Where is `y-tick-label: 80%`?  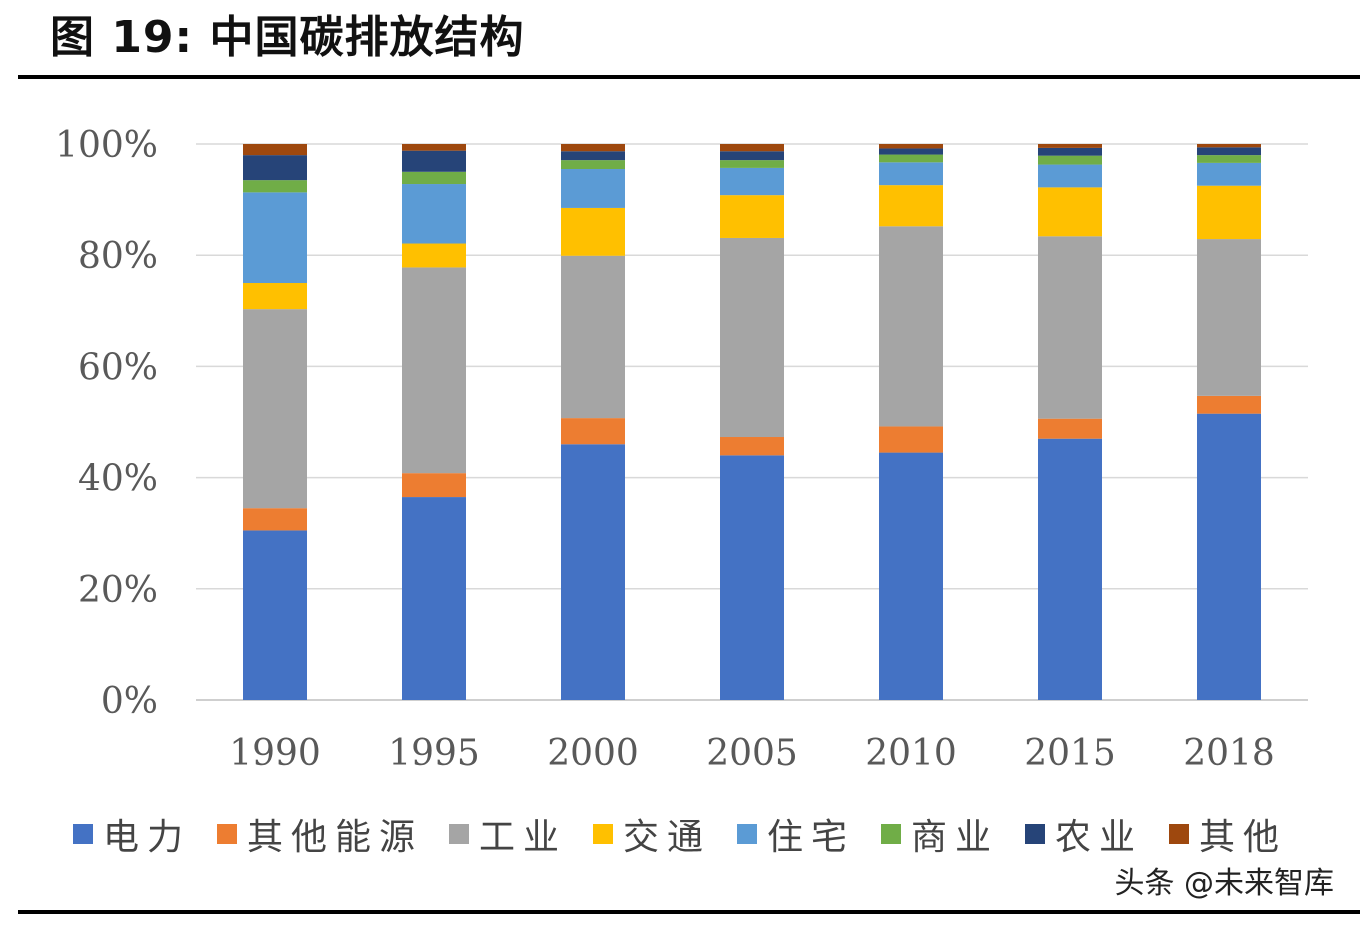
y-tick-label: 80% is located at coordinates (118, 256).